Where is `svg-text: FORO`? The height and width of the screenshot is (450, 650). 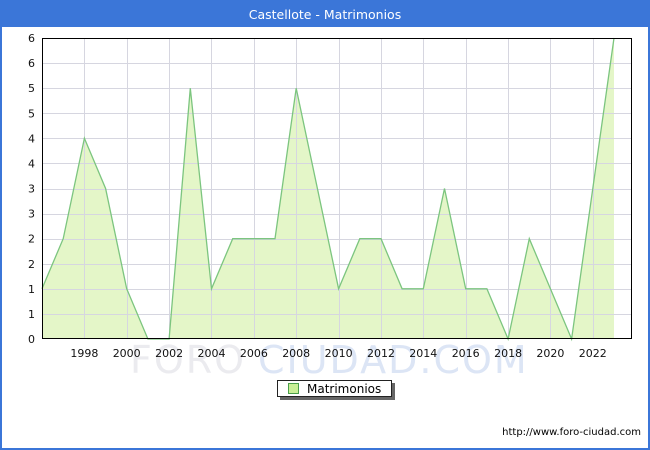 svg-text: FORO is located at coordinates (188, 360).